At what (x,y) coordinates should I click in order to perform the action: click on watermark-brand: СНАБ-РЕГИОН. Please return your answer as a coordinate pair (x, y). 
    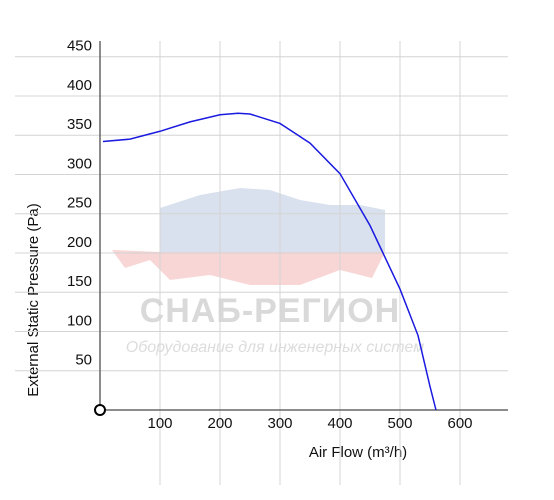
    Looking at the image, I should click on (270, 311).